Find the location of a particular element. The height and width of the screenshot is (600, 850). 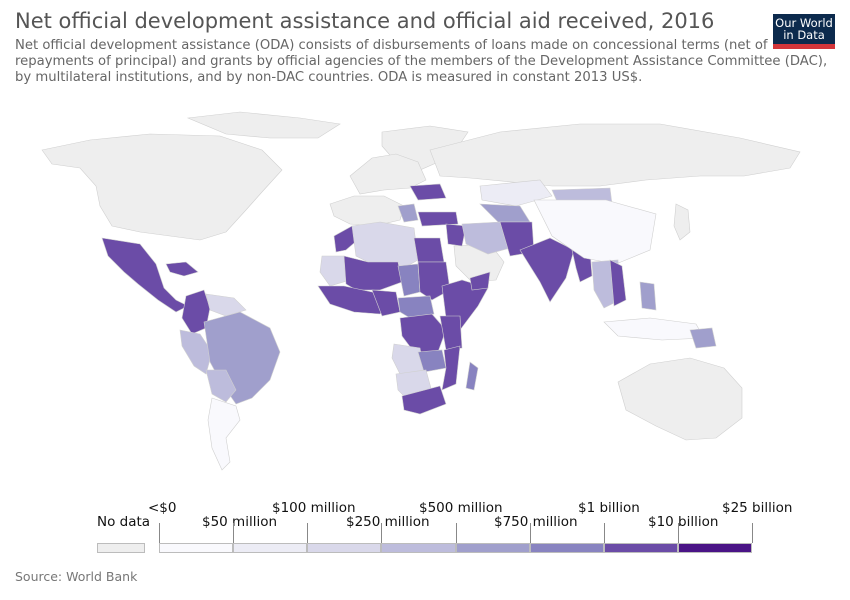

region-chad is located at coordinates (409, 280).